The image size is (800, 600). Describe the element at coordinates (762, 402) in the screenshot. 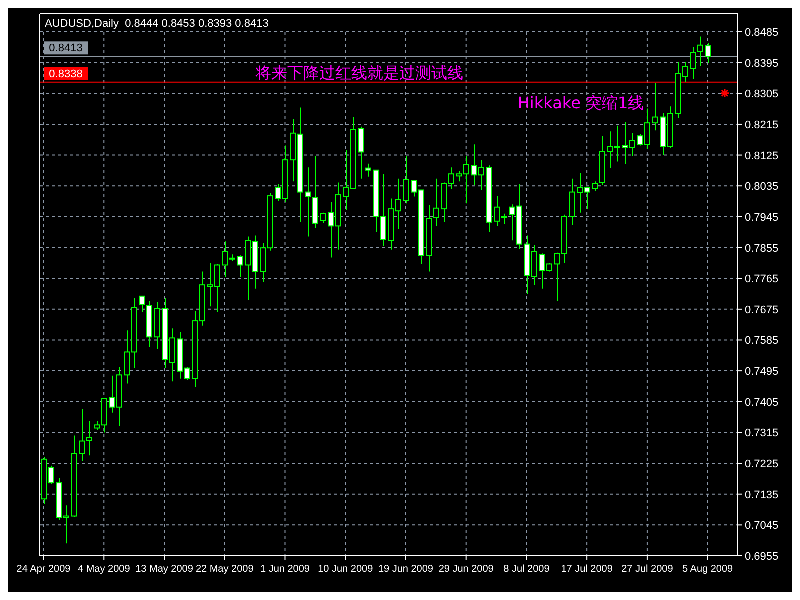

I see `y-tick-label: 0.7405` at that location.